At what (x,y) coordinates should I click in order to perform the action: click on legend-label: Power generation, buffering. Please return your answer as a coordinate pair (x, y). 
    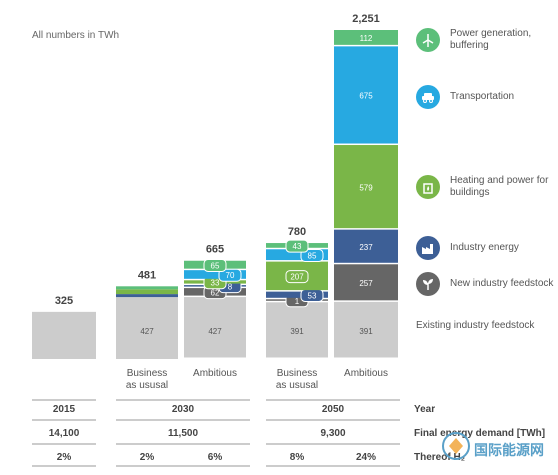
    Looking at the image, I should click on (491, 39).